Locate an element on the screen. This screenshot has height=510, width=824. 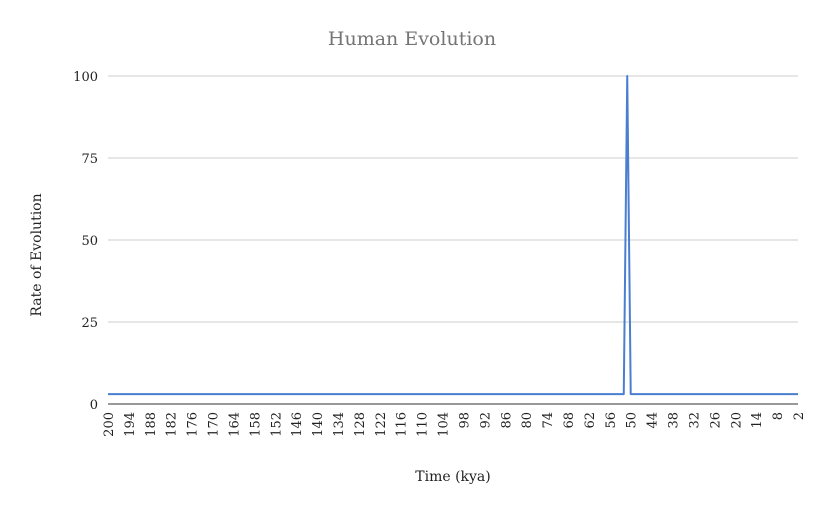
x-tick-label: 134 is located at coordinates (339, 424).